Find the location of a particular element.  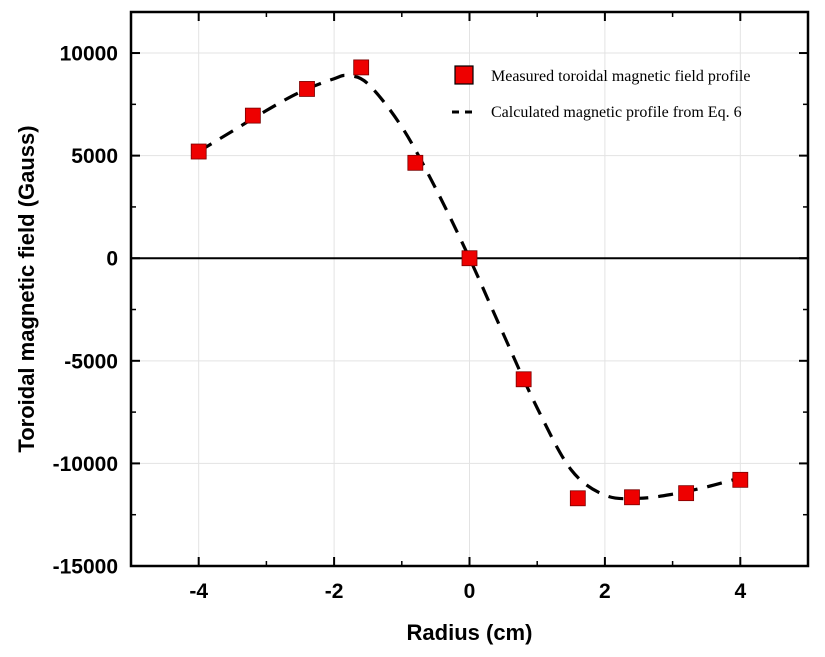

y-tick-label: -10000 is located at coordinates (85, 464).